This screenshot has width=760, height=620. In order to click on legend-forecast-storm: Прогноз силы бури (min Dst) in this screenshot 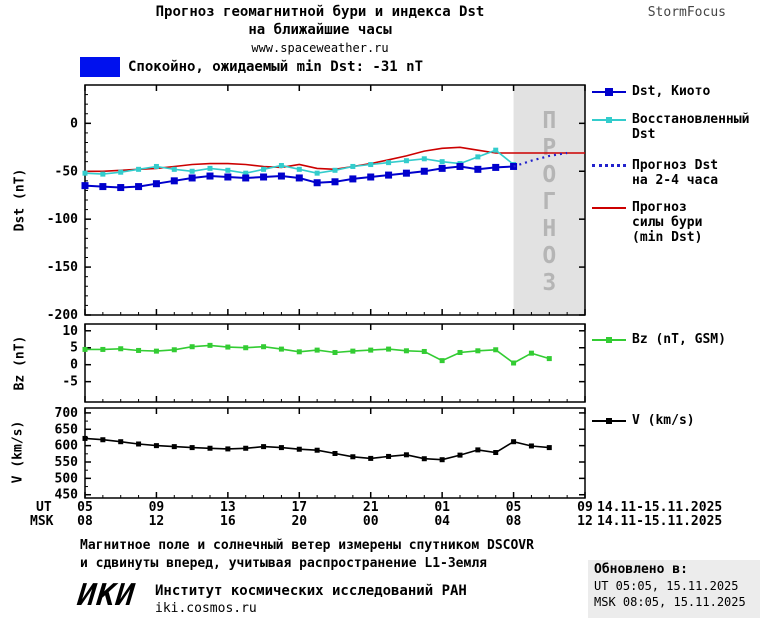, I will do `click(647, 222)`.